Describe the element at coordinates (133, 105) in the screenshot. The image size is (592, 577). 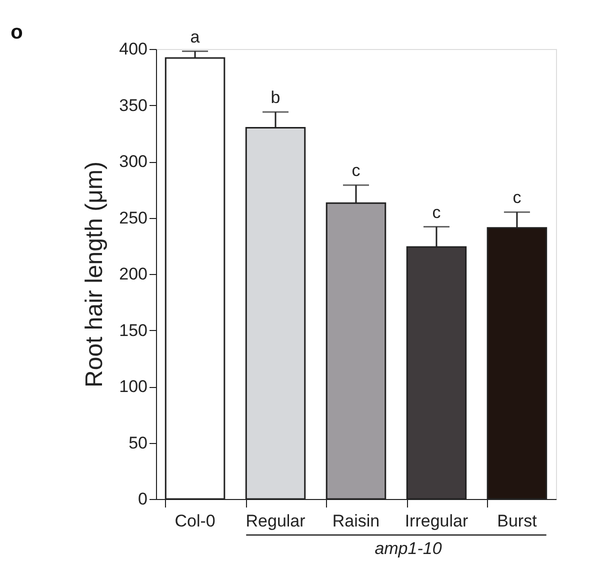
I see `y-tick-label: 350` at that location.